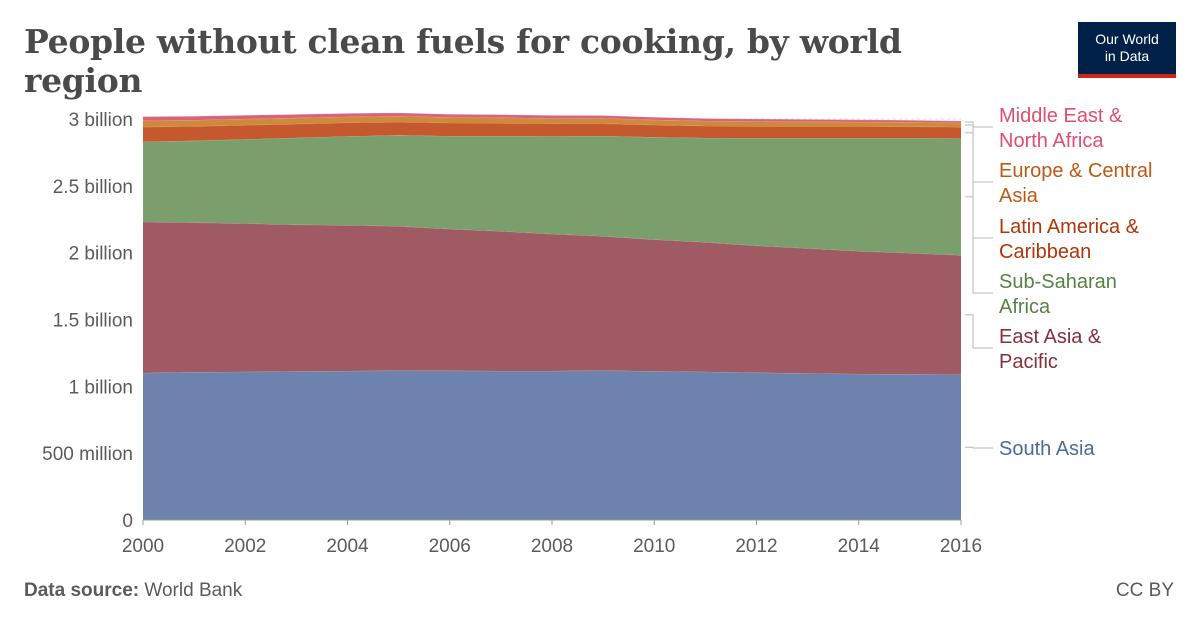 The width and height of the screenshot is (1200, 627). I want to click on series-label-east-asia-and-pacific: East Asia & Pacific, so click(1033, 343).